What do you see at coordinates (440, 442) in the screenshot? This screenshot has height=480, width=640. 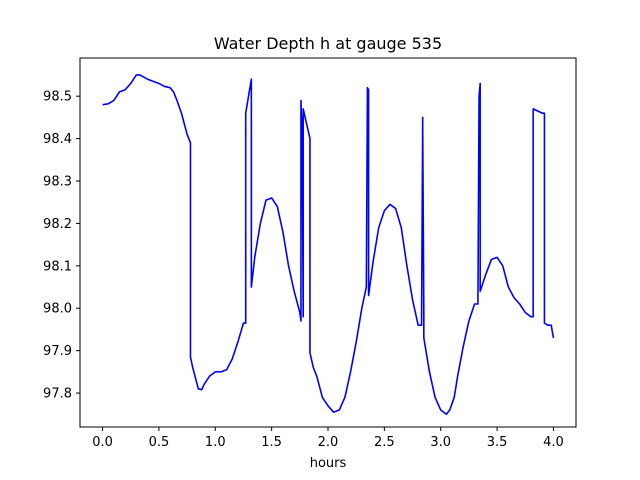 I see `x-tick-label: 3.0` at bounding box center [440, 442].